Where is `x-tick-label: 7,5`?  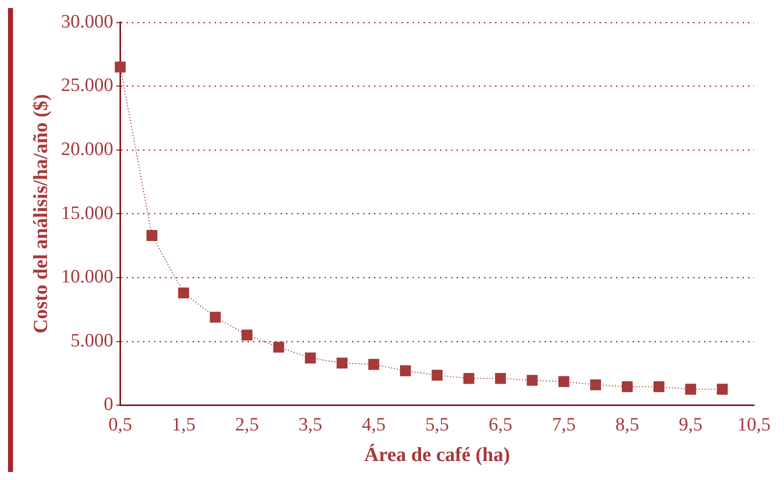 x-tick-label: 7,5 is located at coordinates (564, 425).